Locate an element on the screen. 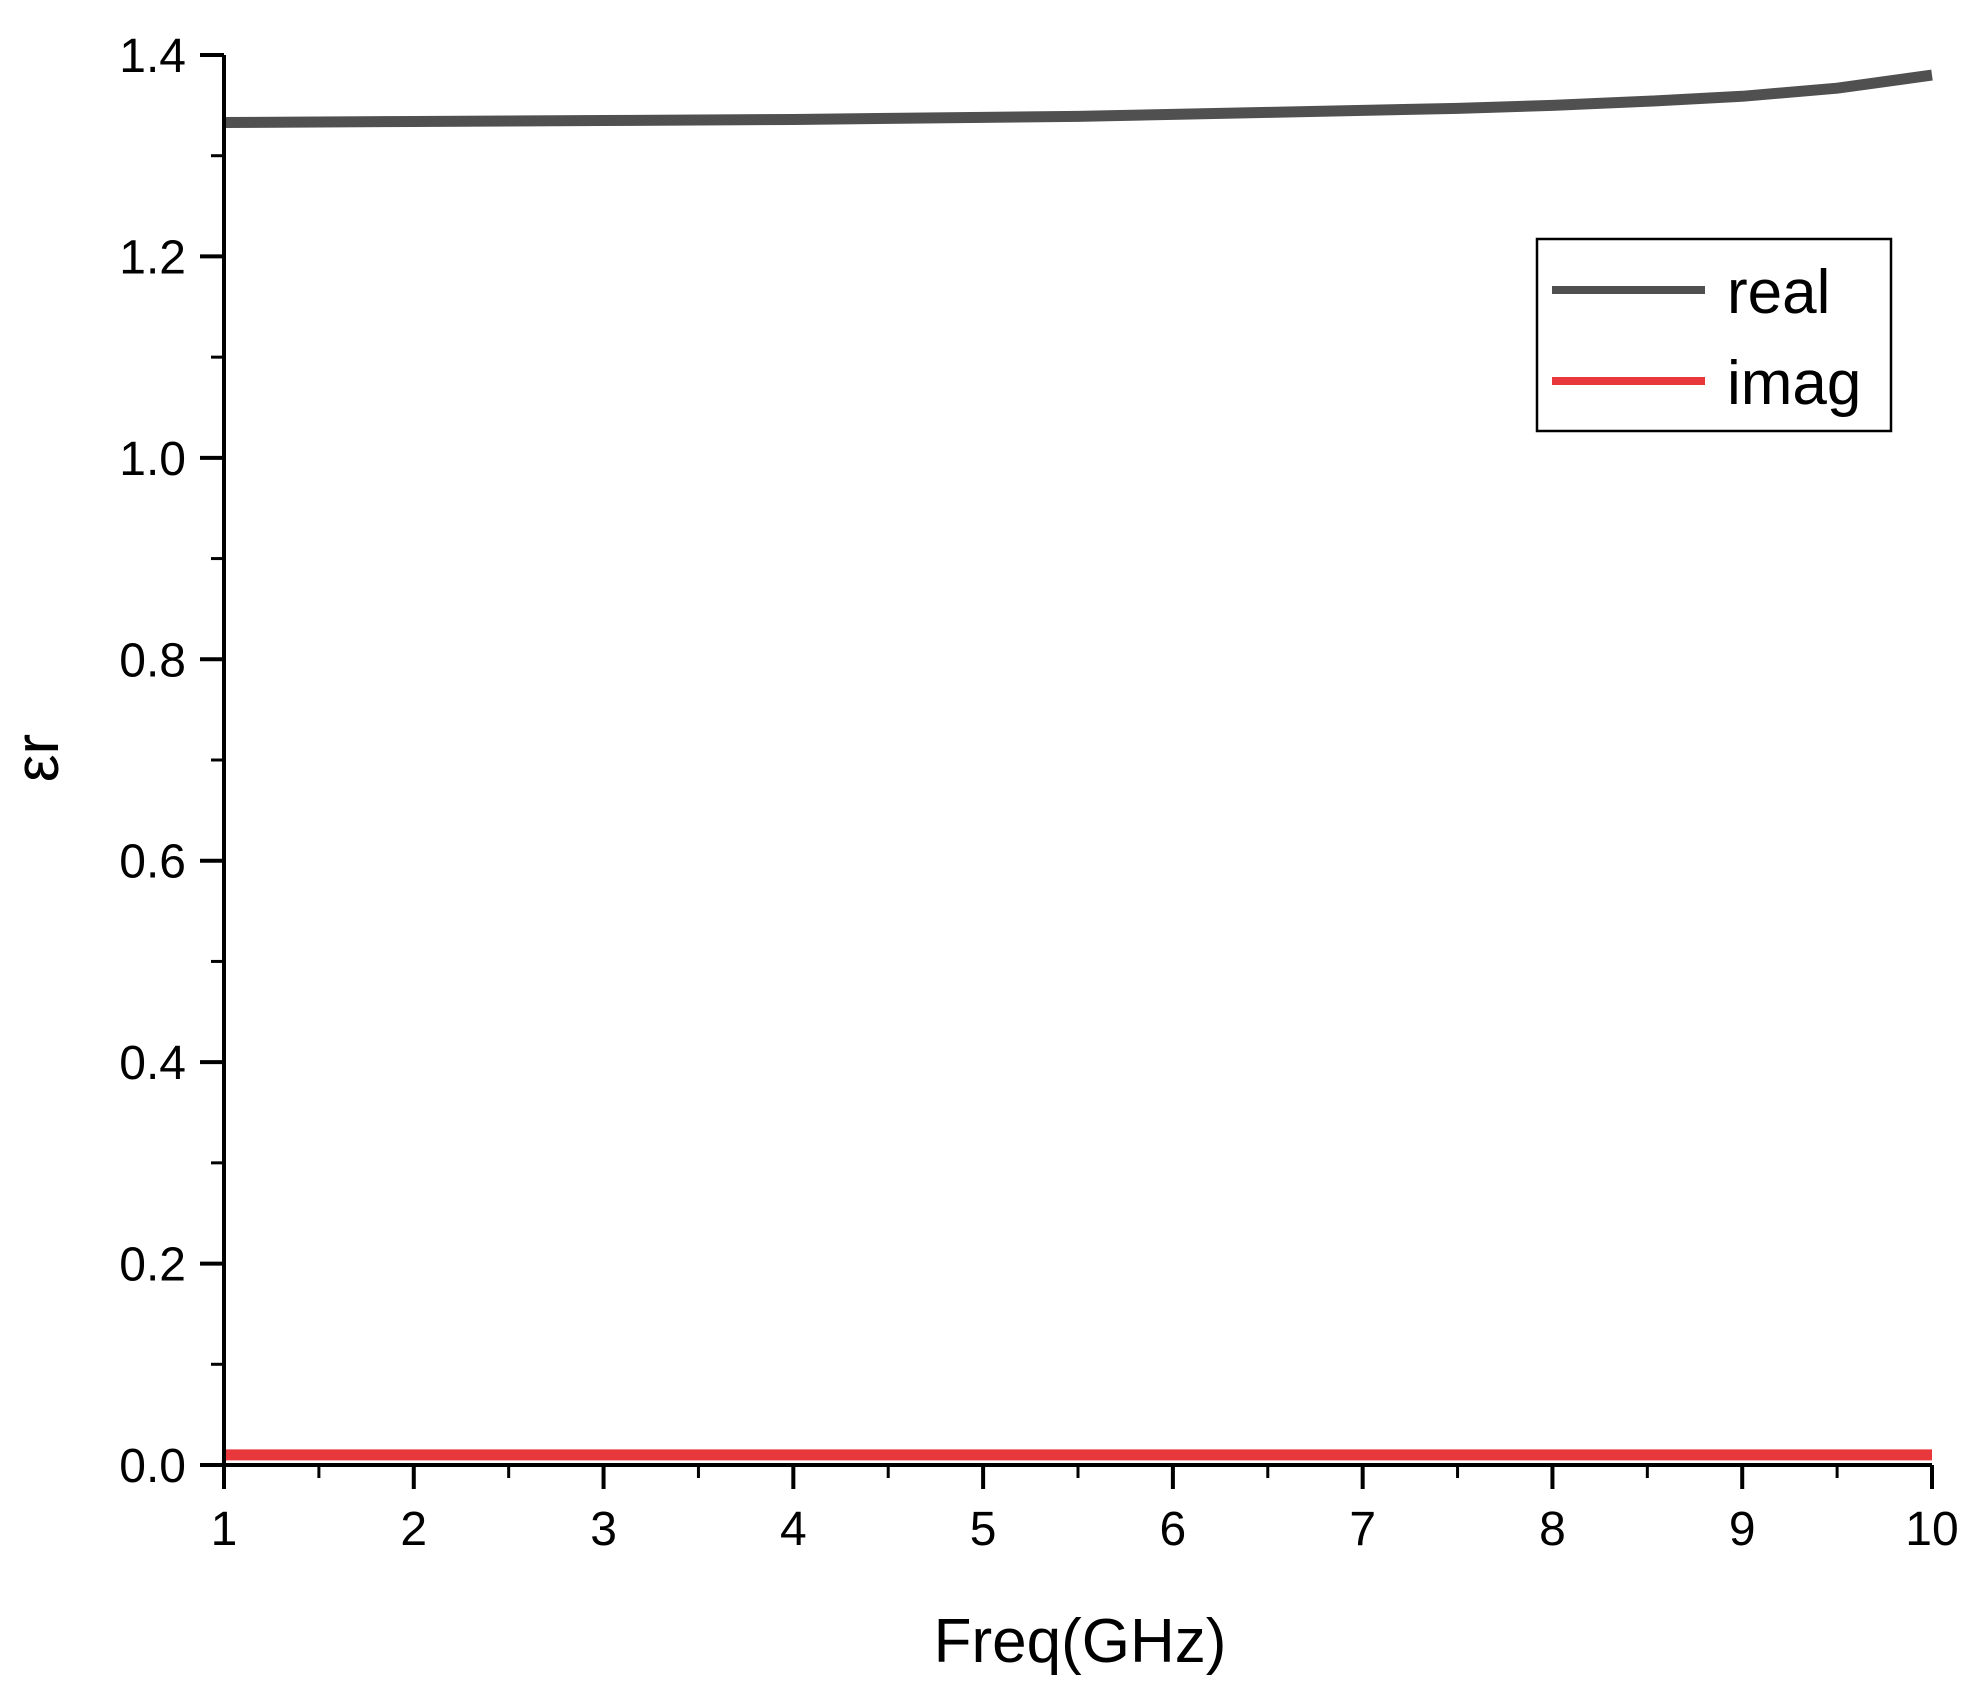  legend: real imag is located at coordinates (1714, 335).